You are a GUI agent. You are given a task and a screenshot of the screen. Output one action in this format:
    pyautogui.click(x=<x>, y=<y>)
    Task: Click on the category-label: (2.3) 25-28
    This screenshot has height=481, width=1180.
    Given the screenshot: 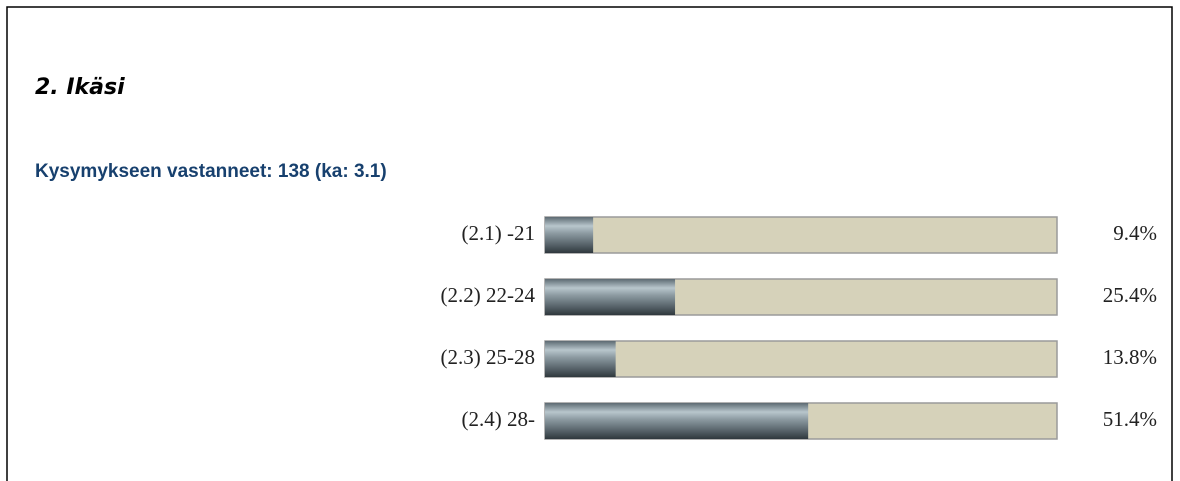 What is the action you would take?
    pyautogui.click(x=488, y=357)
    